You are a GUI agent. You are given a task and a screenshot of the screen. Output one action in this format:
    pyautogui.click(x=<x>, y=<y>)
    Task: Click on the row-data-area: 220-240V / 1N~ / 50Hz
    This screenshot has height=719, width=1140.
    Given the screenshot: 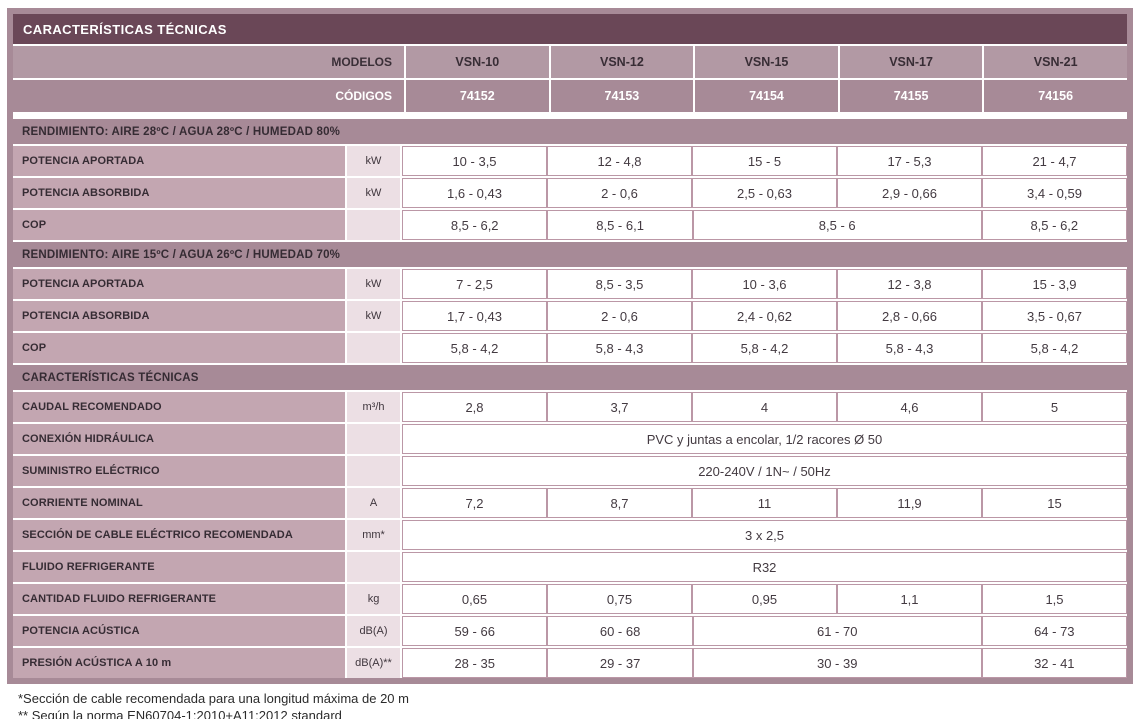 What is the action you would take?
    pyautogui.click(x=764, y=471)
    